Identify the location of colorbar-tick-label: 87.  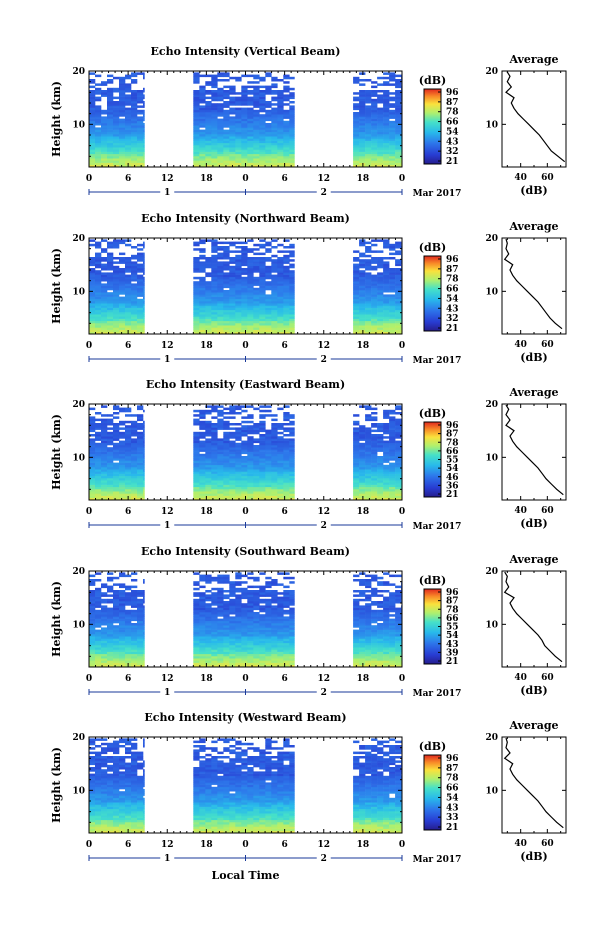
(452, 103).